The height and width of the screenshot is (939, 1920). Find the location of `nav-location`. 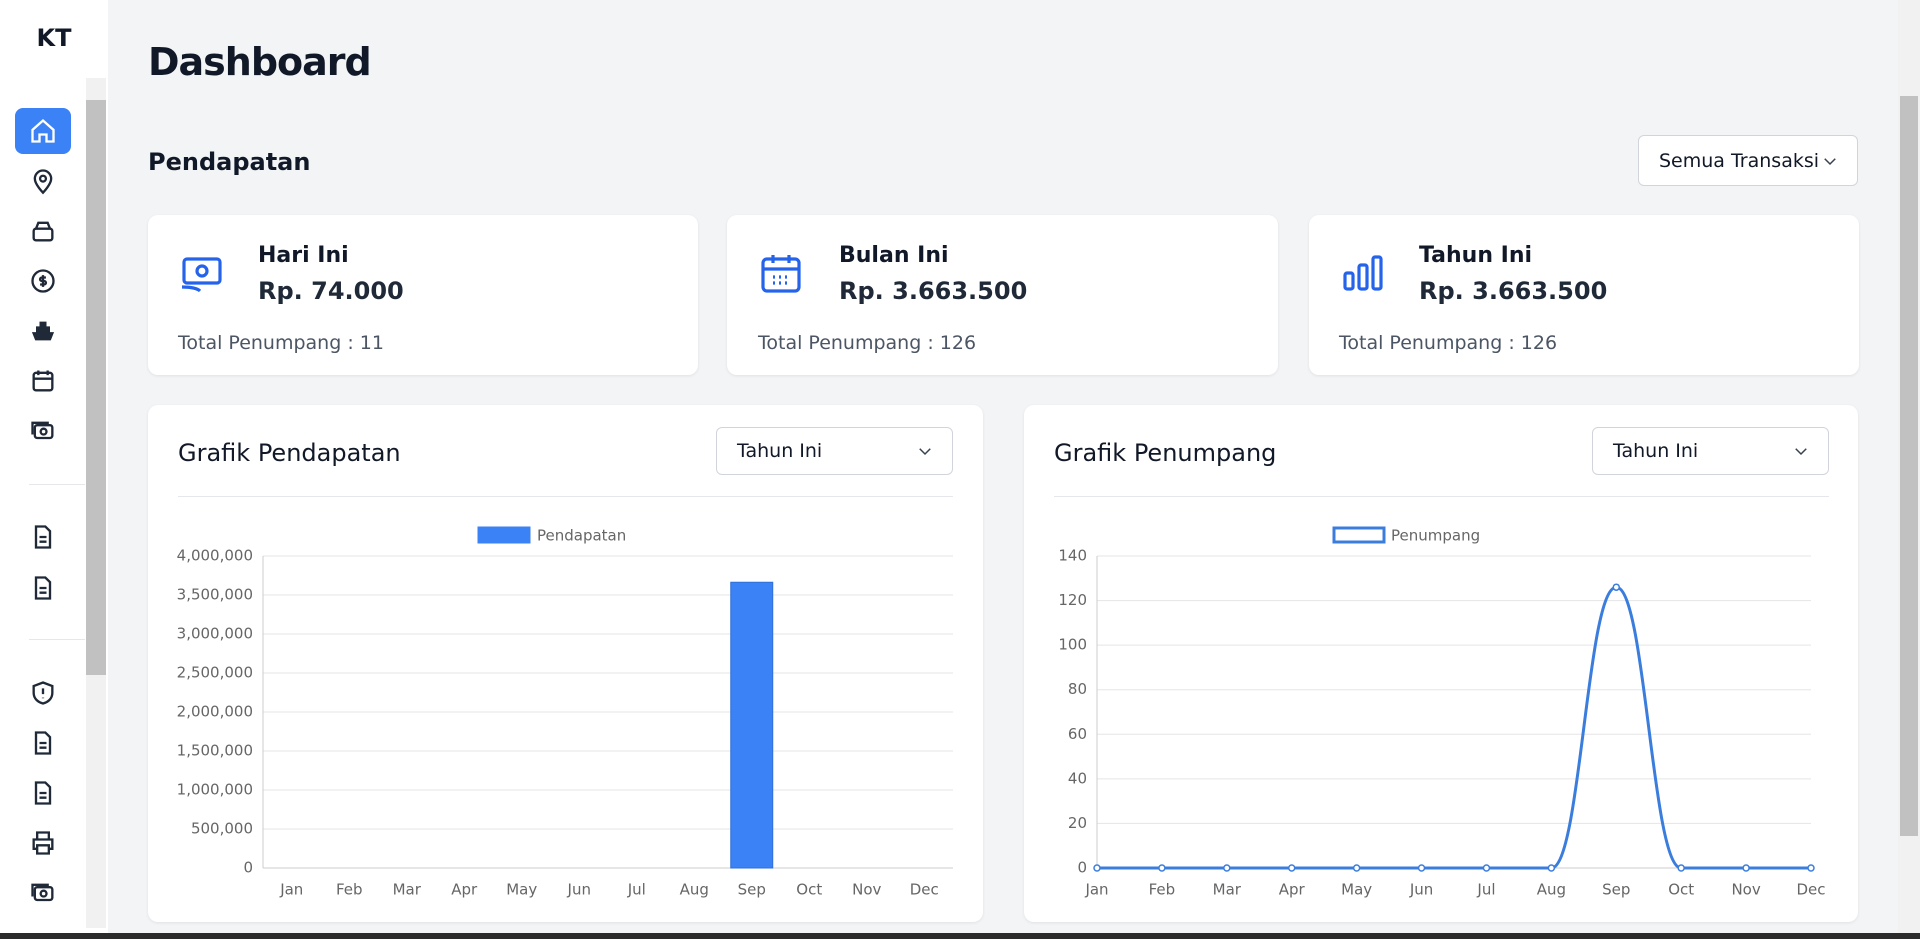

nav-location is located at coordinates (43, 181).